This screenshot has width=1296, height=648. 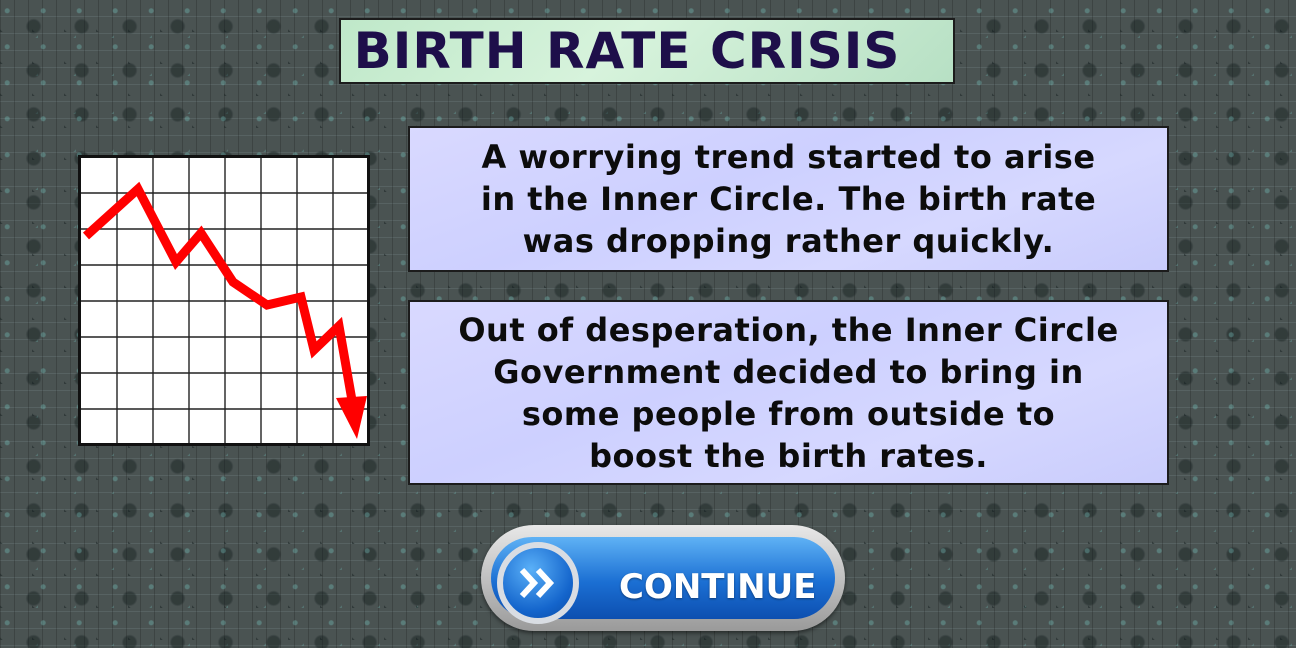 I want to click on declining-chart-icon, so click(x=224, y=300).